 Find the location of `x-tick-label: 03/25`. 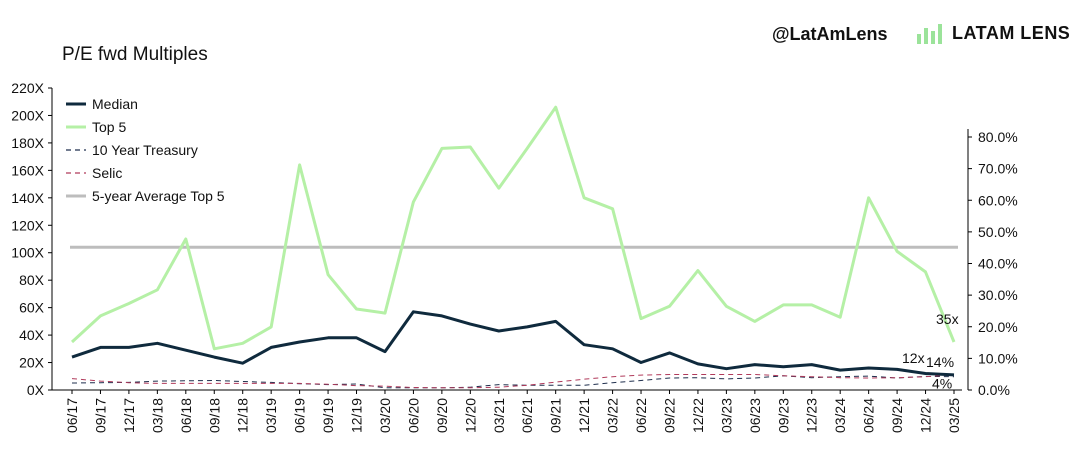

x-tick-label: 03/25 is located at coordinates (954, 415).